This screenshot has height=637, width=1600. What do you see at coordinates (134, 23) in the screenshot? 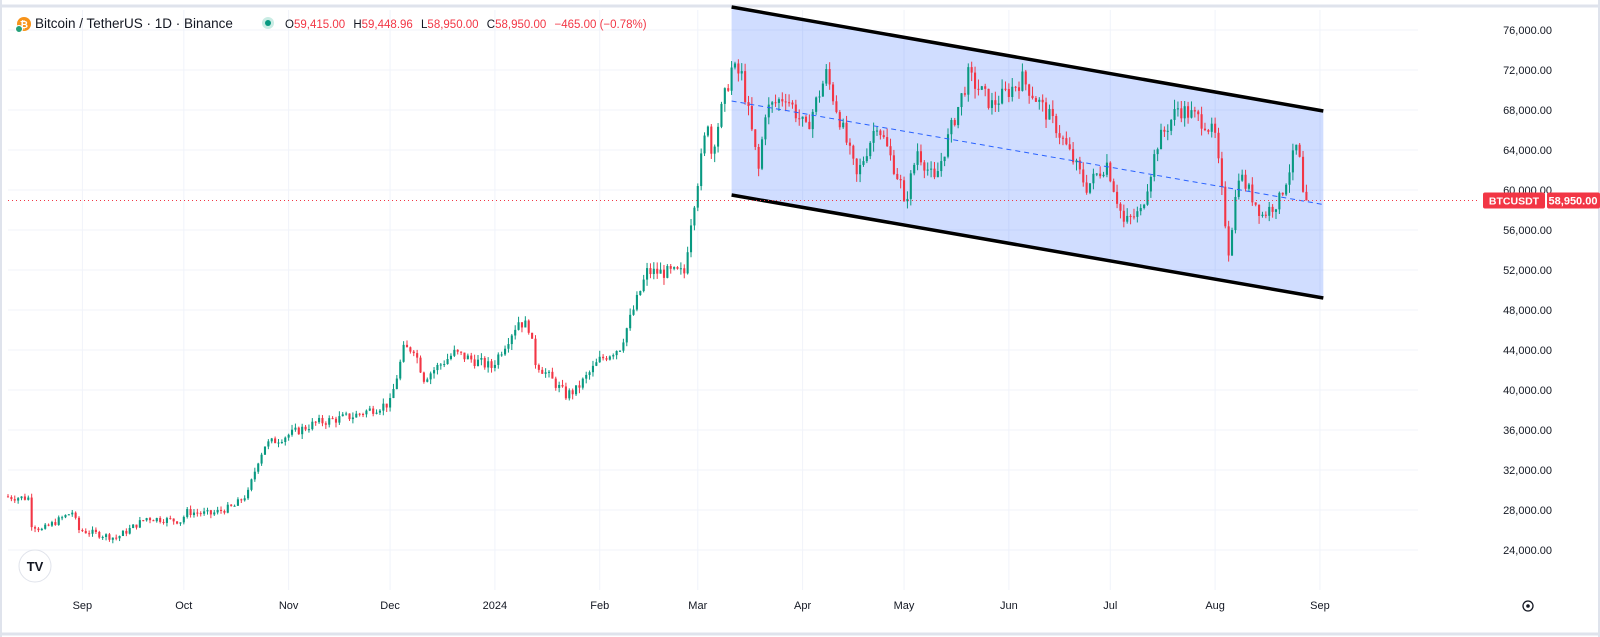
I see `symbol-title: Bitcoin / TetherUS · 1D · Binance` at bounding box center [134, 23].